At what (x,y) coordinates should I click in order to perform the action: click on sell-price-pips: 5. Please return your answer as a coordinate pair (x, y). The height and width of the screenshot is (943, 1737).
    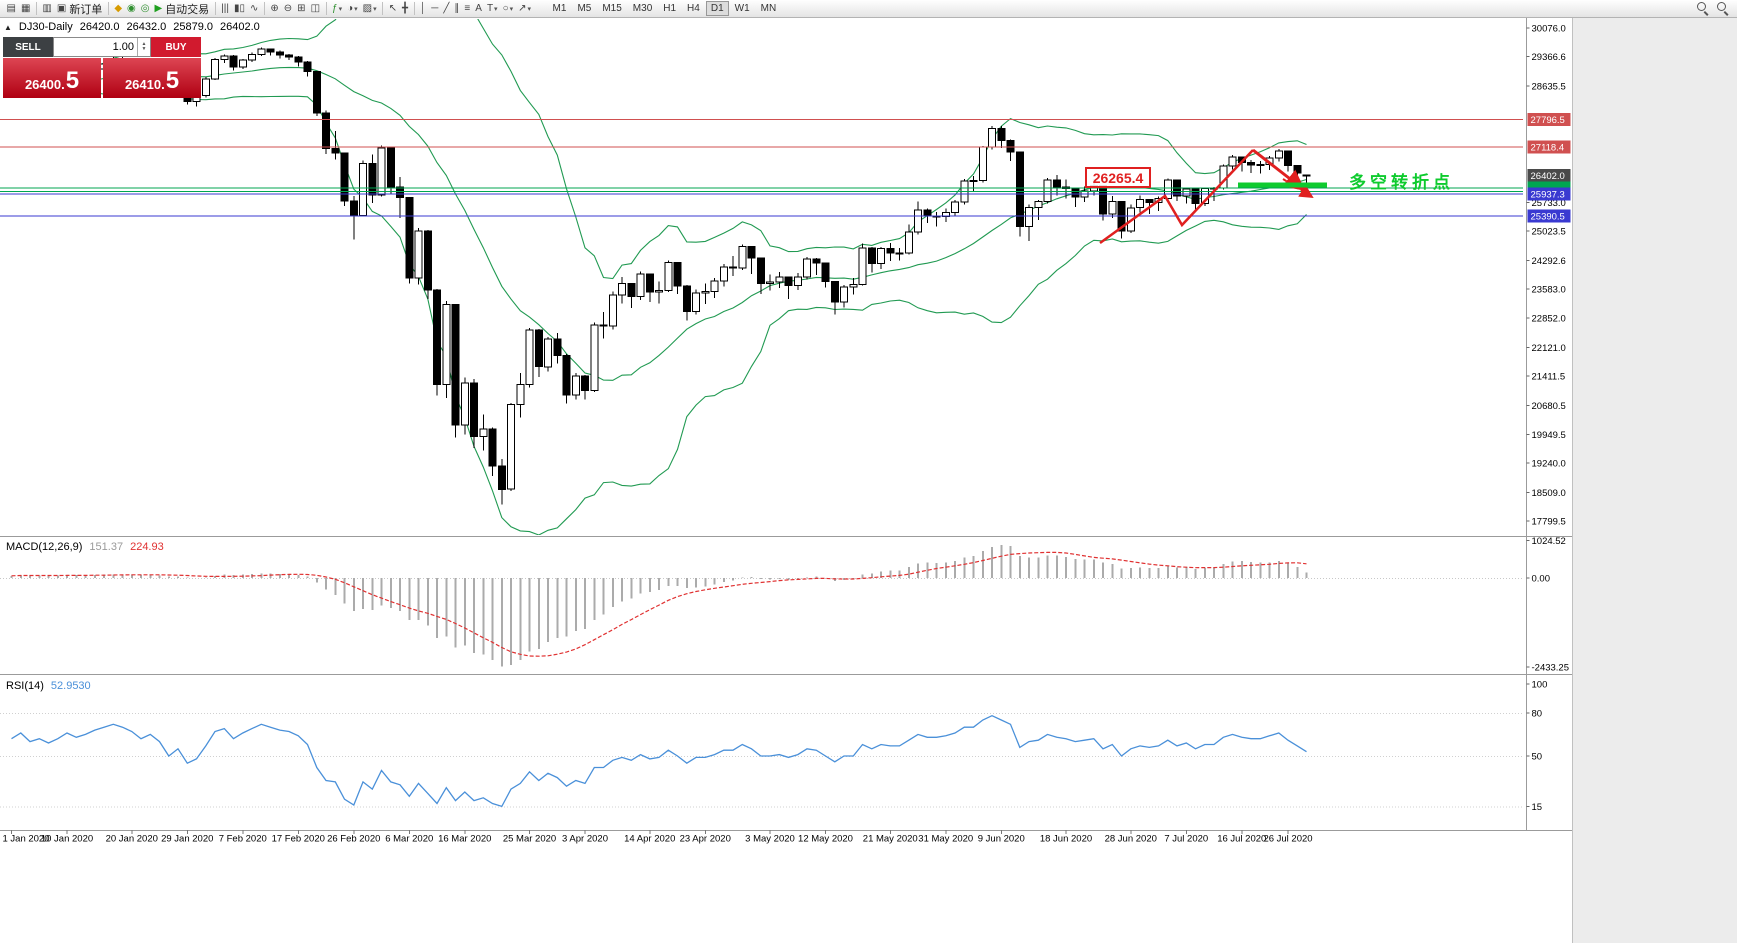
    Looking at the image, I should click on (72, 80).